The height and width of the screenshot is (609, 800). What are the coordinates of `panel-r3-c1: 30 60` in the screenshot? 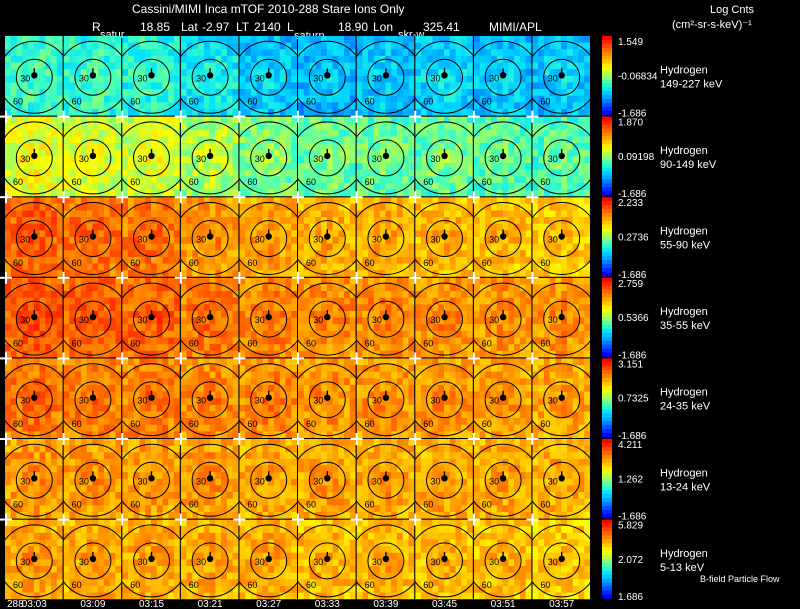 It's located at (92, 317).